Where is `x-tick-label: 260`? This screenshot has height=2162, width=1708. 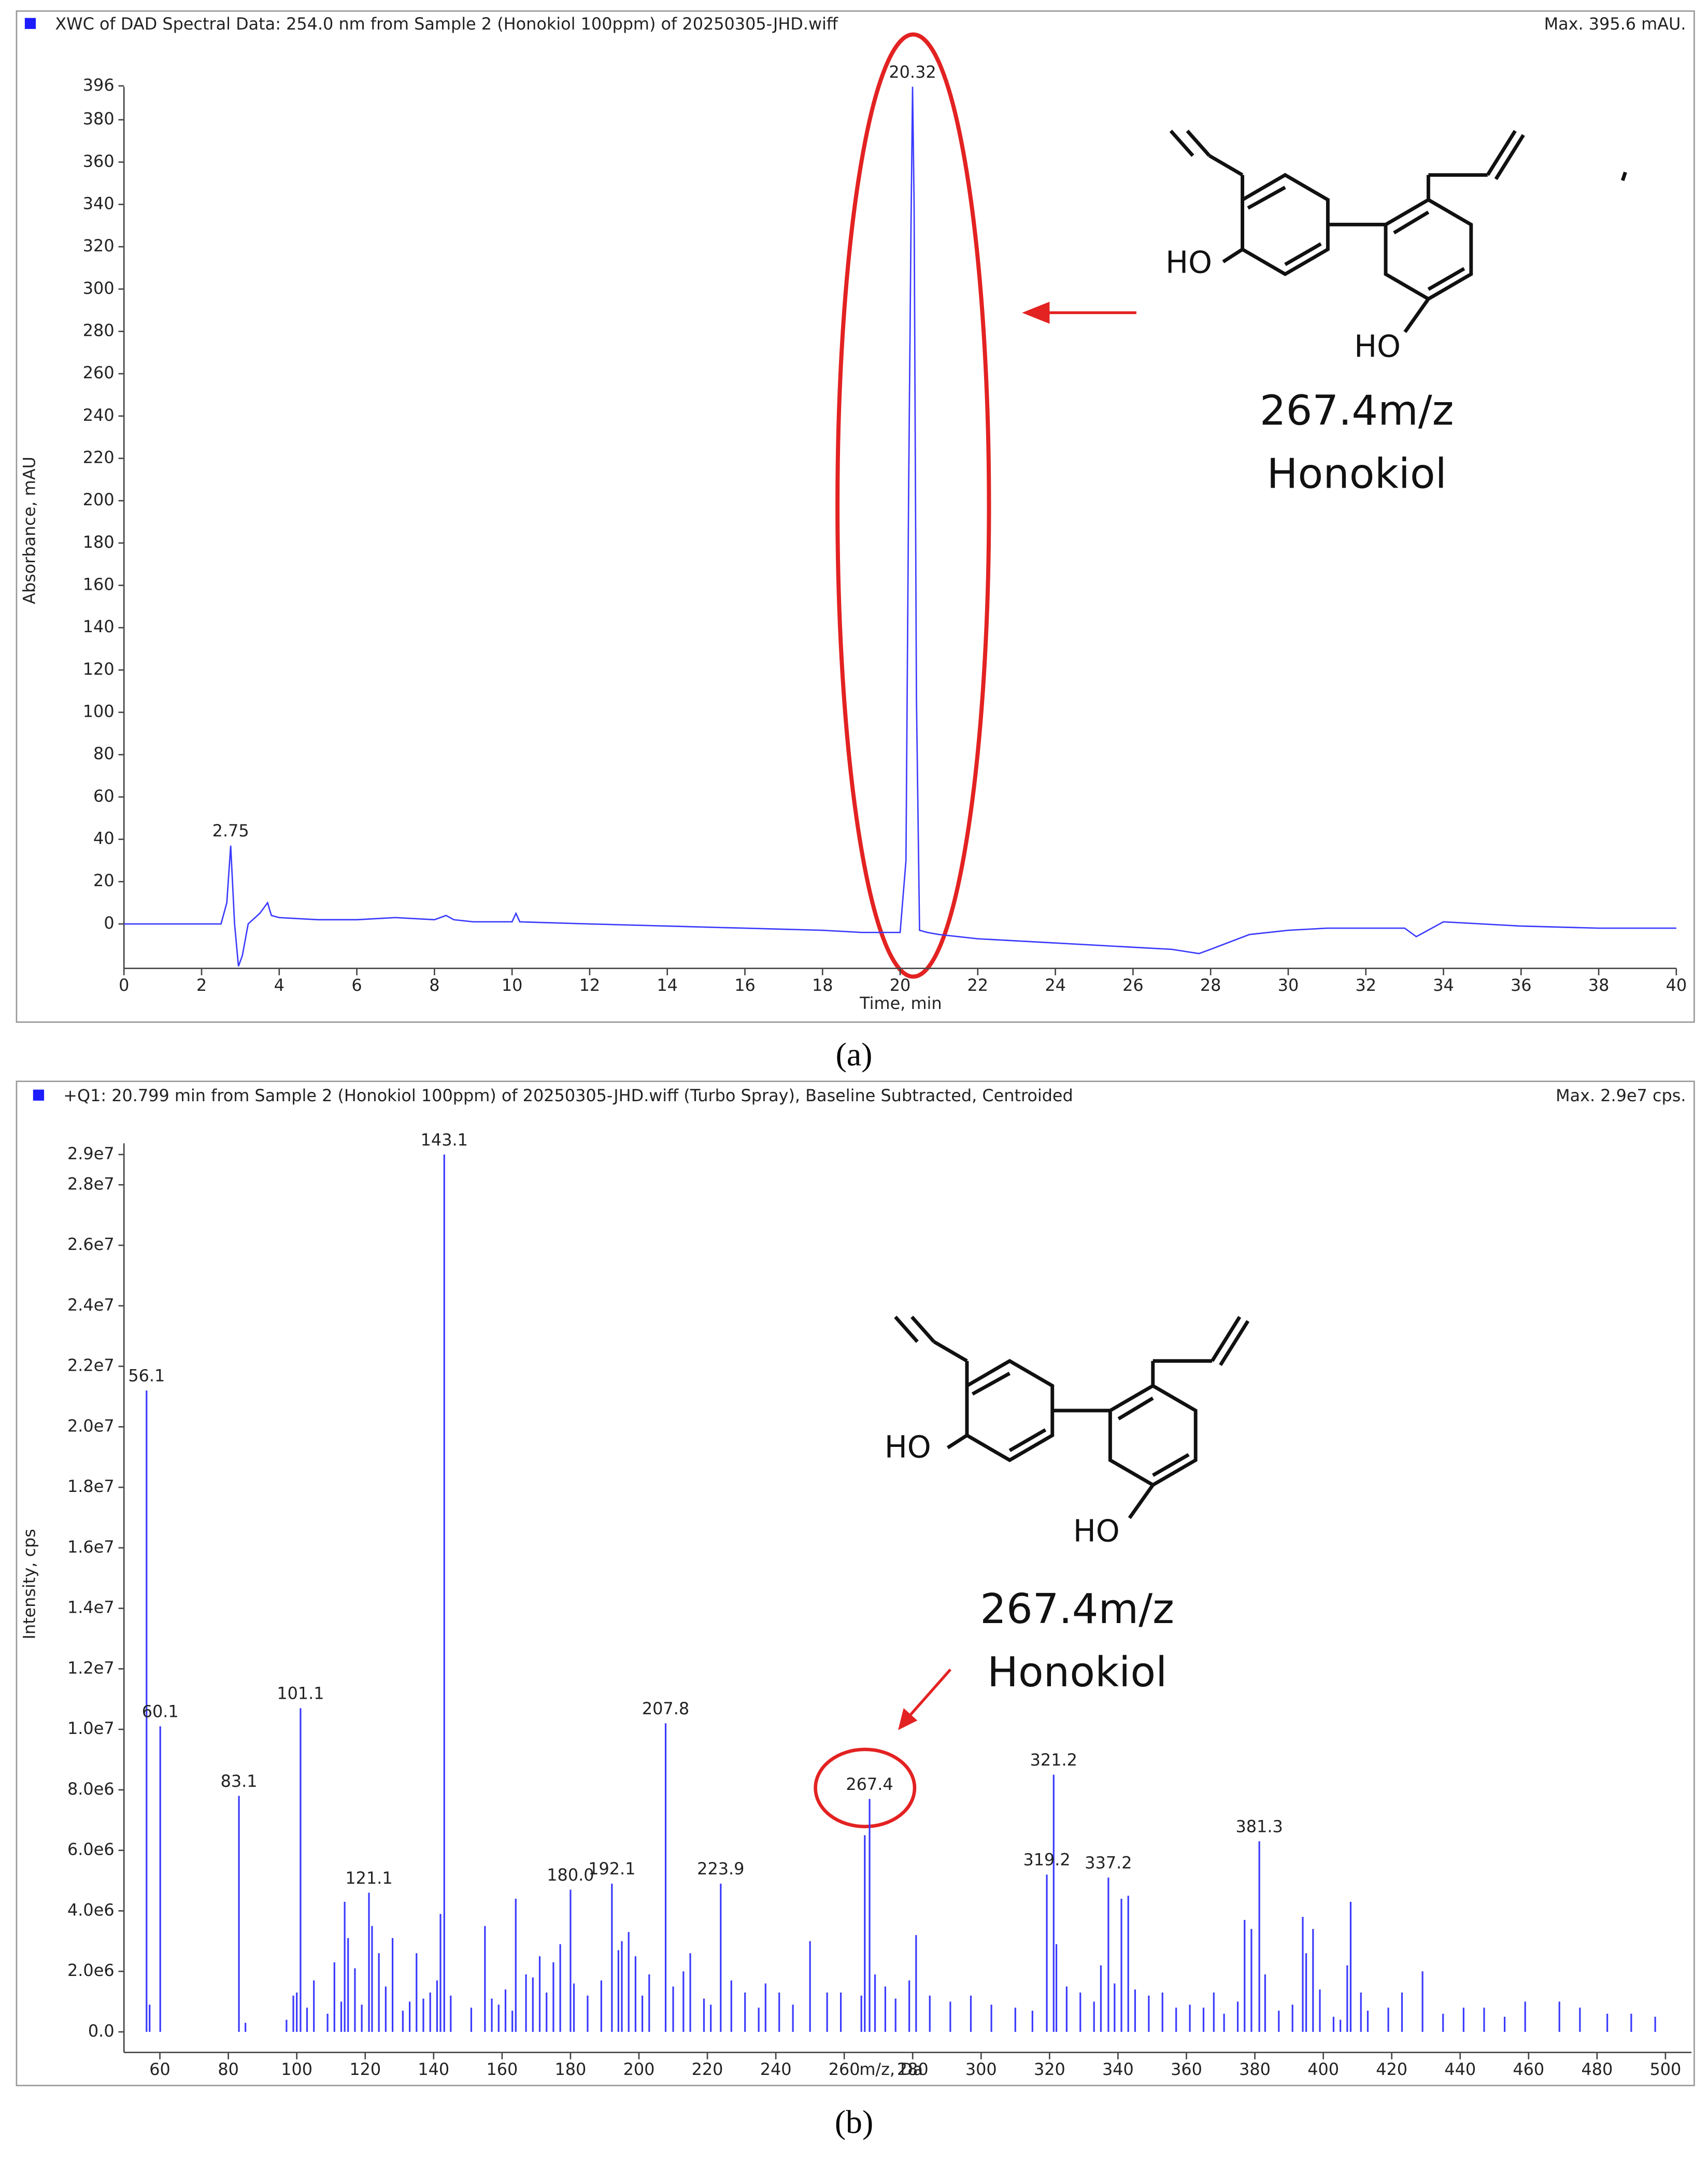
x-tick-label: 260 is located at coordinates (844, 2069).